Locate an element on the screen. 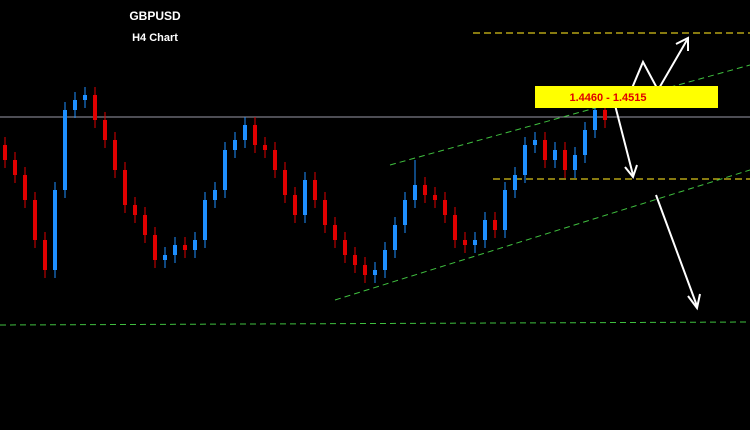 This screenshot has height=430, width=750. chart-title: GBPUSD is located at coordinates (155, 16).